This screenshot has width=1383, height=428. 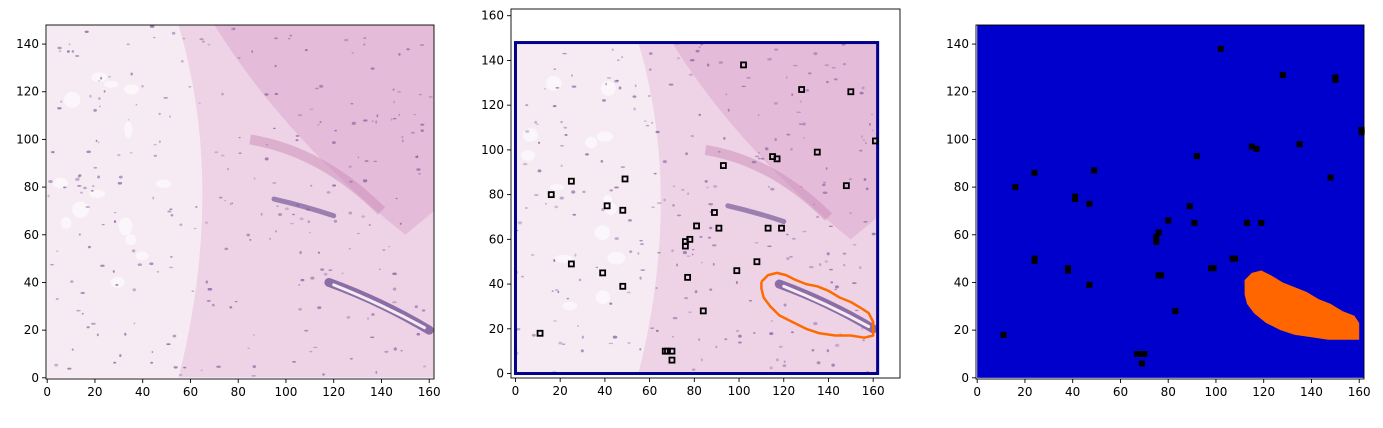 I want to click on x-tick-label: 140, so click(x=1311, y=392).